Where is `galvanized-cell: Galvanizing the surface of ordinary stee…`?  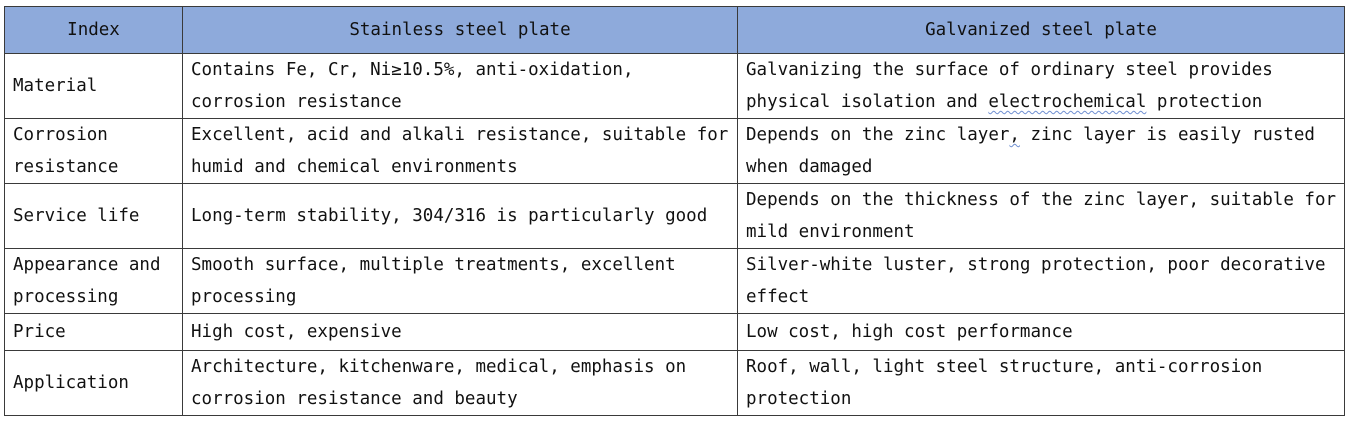
galvanized-cell: Galvanizing the surface of ordinary stee… is located at coordinates (1041, 86).